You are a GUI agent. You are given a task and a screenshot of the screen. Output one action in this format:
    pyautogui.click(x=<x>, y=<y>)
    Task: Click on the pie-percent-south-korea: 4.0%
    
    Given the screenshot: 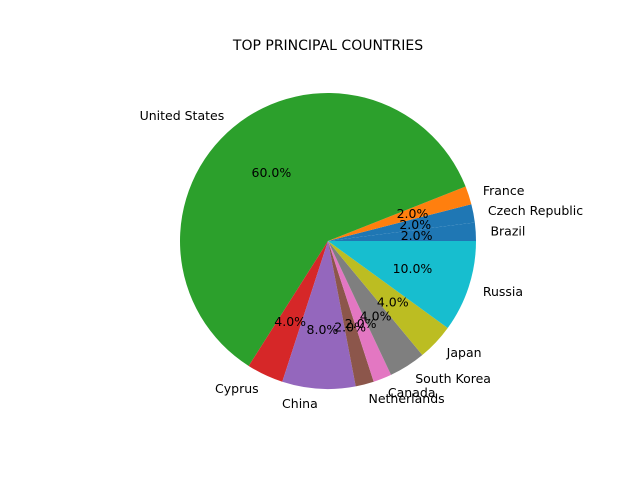 What is the action you would take?
    pyautogui.click(x=376, y=315)
    